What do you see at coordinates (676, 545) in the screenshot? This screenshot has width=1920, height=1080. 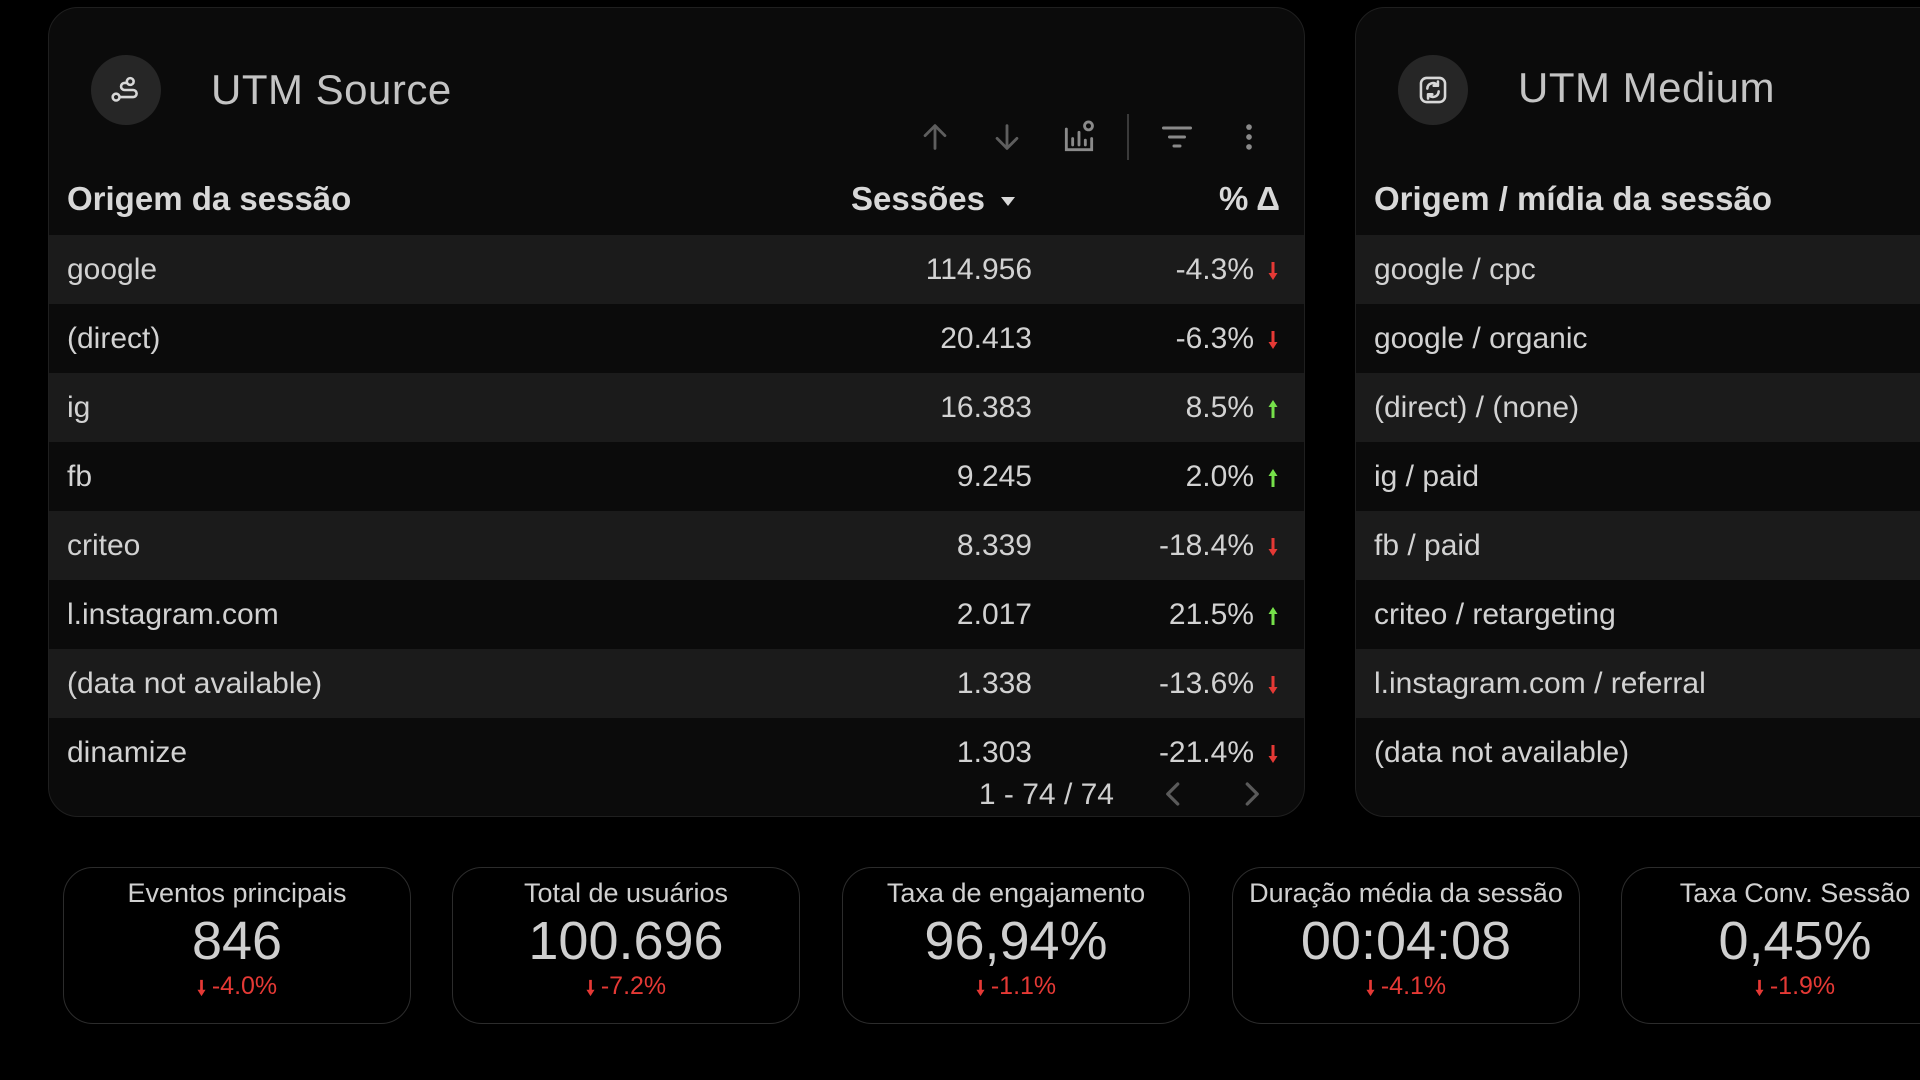 I see `table-row: criteo 8.339 -18.4%` at bounding box center [676, 545].